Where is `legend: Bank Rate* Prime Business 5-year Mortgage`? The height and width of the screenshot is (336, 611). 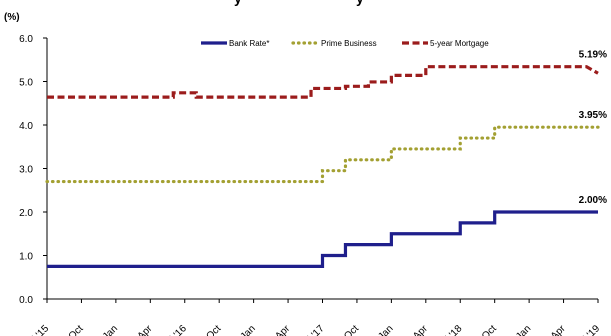 legend: Bank Rate* Prime Business 5-year Mortgage is located at coordinates (345, 43).